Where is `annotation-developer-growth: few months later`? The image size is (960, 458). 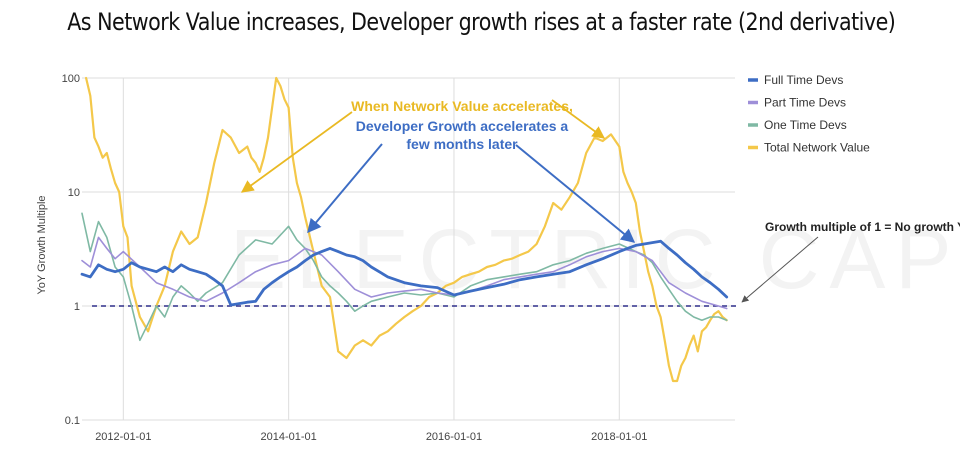
annotation-developer-growth: few months later is located at coordinates (462, 144).